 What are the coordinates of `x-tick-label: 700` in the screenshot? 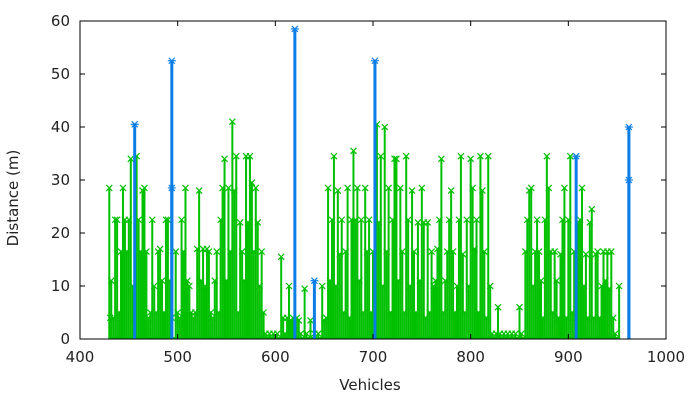 It's located at (373, 357).